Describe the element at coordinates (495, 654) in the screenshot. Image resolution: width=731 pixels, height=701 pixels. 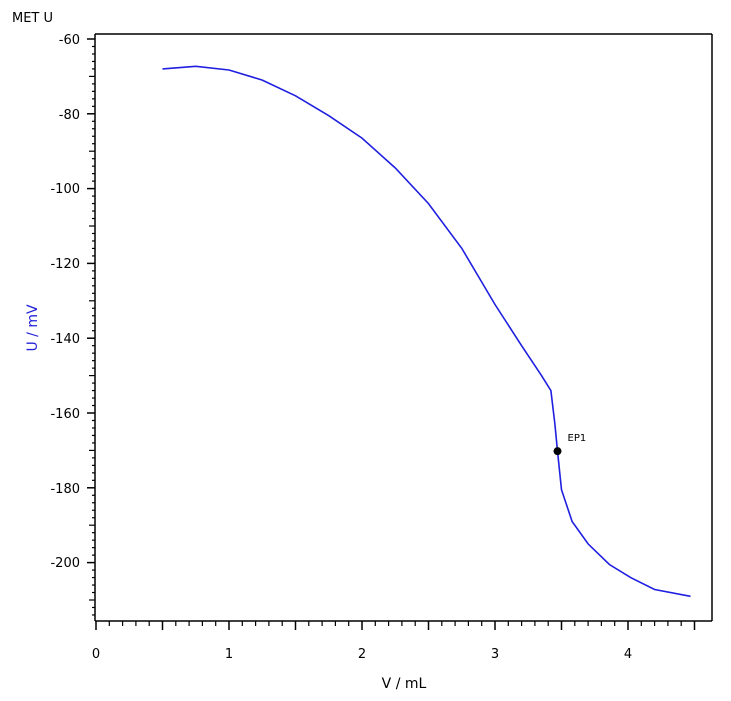
I see `x-tick-label: 3` at that location.